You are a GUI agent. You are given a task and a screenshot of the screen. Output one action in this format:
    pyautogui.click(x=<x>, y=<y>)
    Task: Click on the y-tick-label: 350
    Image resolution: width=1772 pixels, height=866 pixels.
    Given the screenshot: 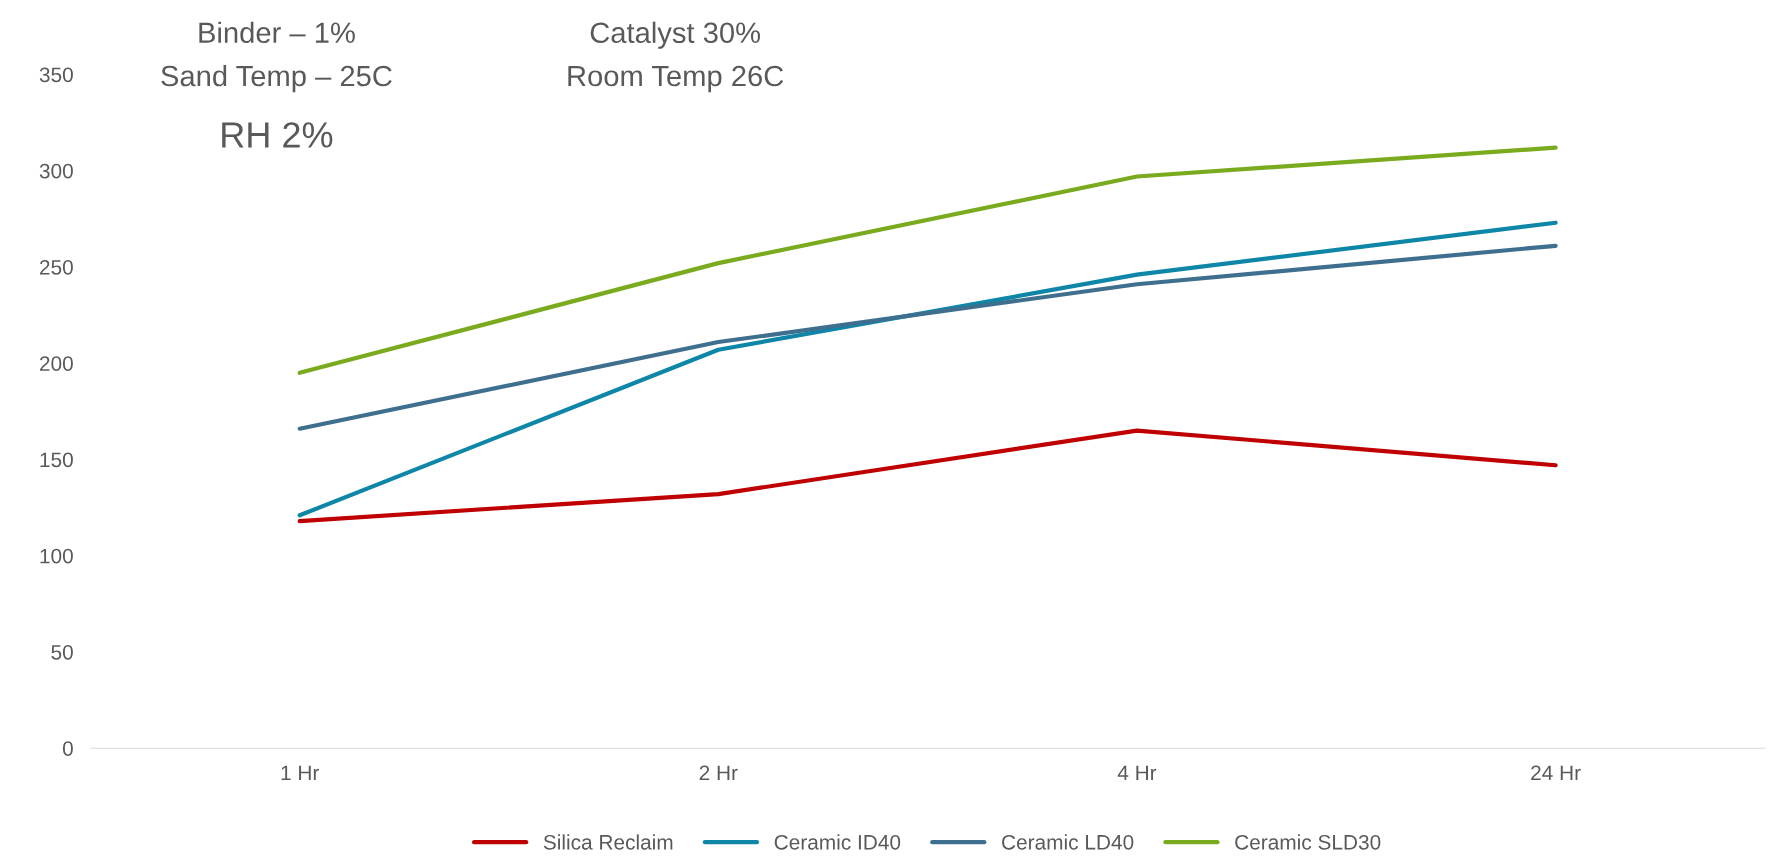 What is the action you would take?
    pyautogui.click(x=56, y=75)
    